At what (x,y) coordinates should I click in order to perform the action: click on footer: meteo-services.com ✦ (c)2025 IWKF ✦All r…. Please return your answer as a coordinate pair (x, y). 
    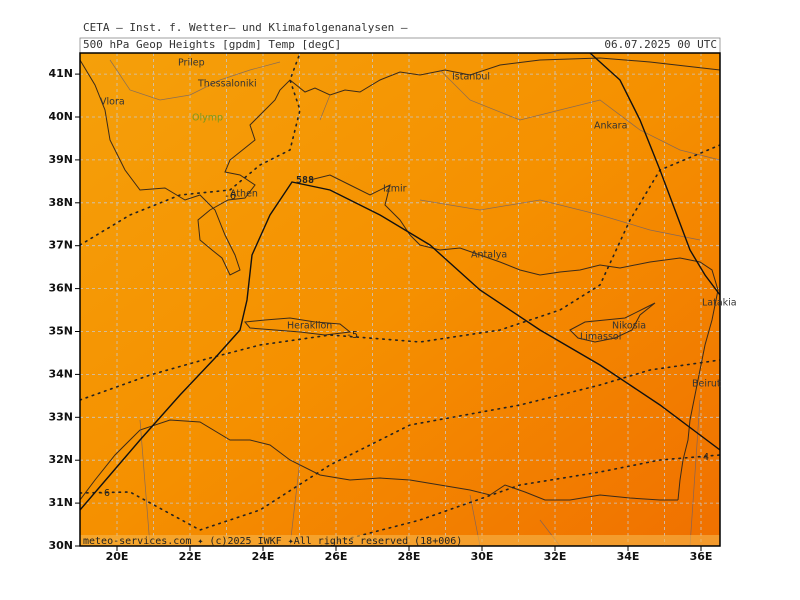
    Looking at the image, I should click on (272, 541).